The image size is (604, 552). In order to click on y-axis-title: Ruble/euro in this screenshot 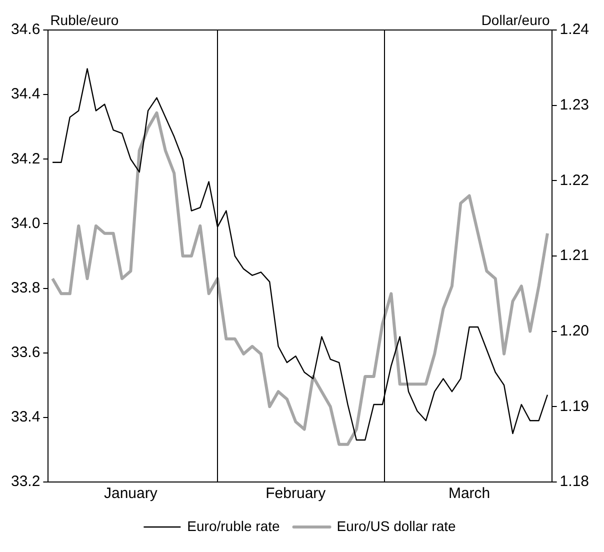, I will do `click(84, 20)`.